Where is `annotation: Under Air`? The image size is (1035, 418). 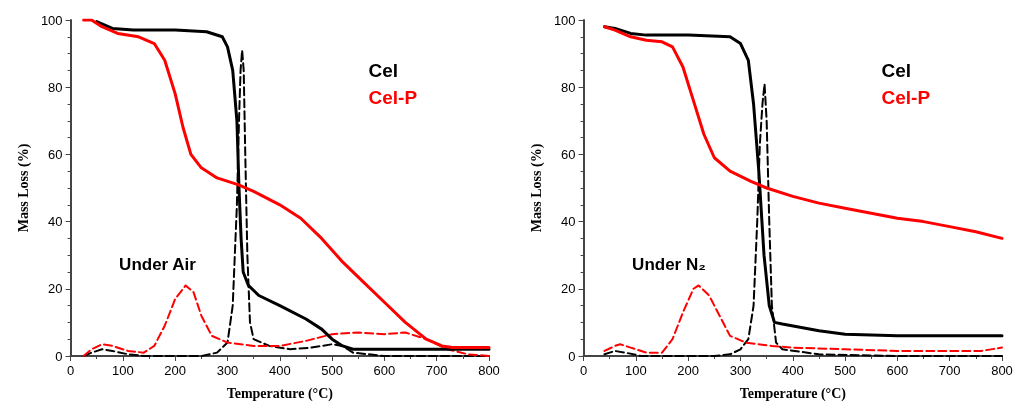
annotation: Under Air is located at coordinates (158, 264).